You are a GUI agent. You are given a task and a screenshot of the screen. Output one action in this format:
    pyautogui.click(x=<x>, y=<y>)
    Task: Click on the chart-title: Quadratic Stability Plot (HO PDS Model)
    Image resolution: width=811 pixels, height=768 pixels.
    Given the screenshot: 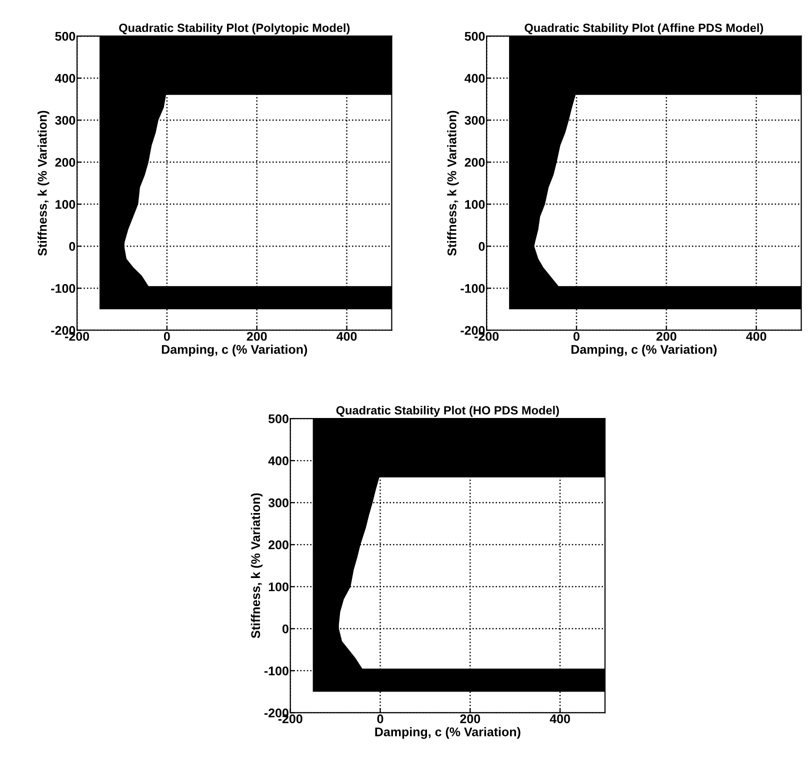 What is the action you would take?
    pyautogui.click(x=447, y=411)
    